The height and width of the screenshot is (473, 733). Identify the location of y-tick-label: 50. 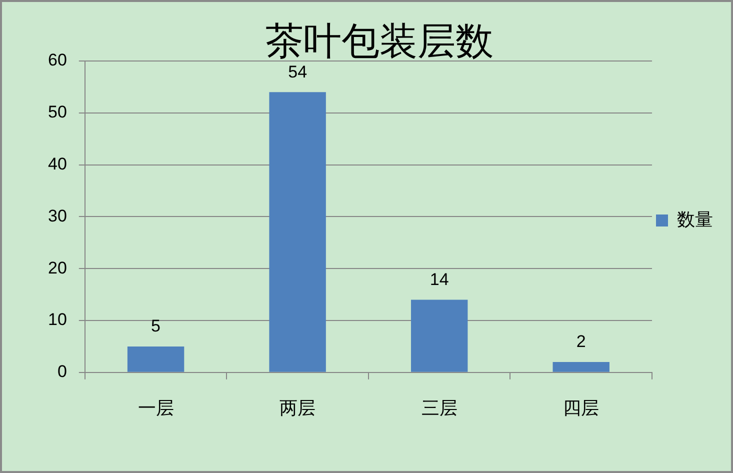
(57, 112).